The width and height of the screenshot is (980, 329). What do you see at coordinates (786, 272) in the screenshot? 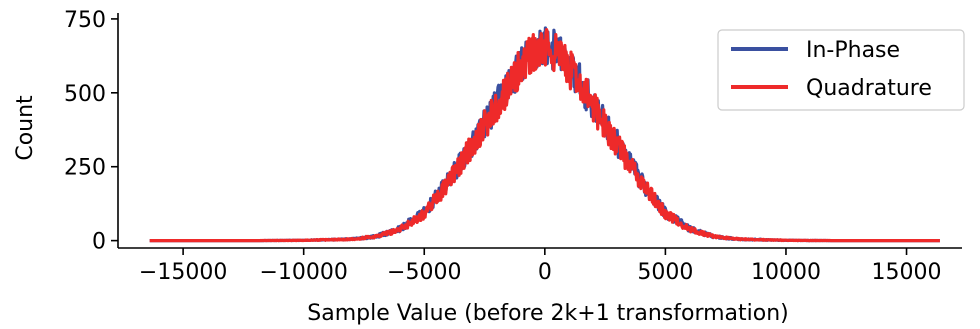
I see `x-tick-label: 10000` at bounding box center [786, 272].